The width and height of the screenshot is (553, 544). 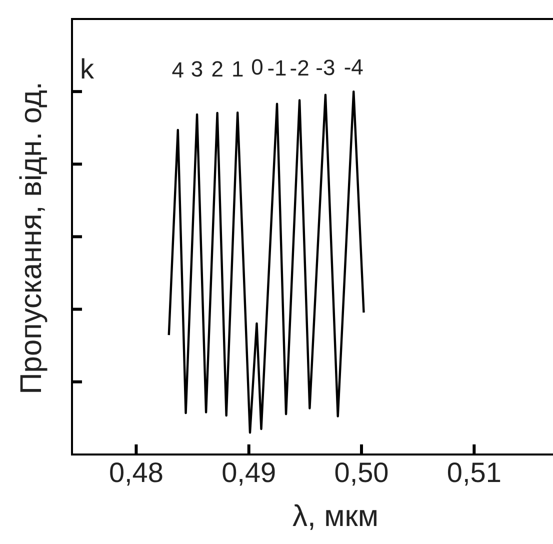 What do you see at coordinates (249, 472) in the screenshot?
I see `x-tick-label: 0,49` at bounding box center [249, 472].